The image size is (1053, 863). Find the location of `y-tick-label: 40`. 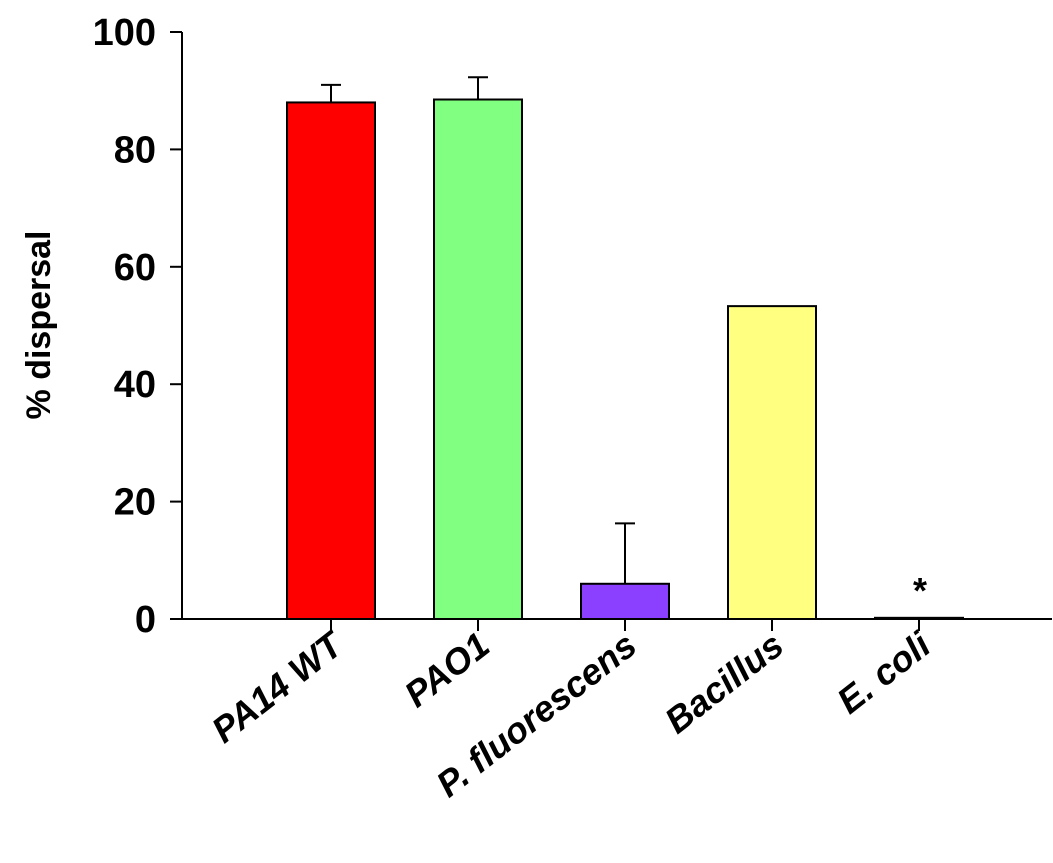

y-tick-label: 40 is located at coordinates (135, 385).